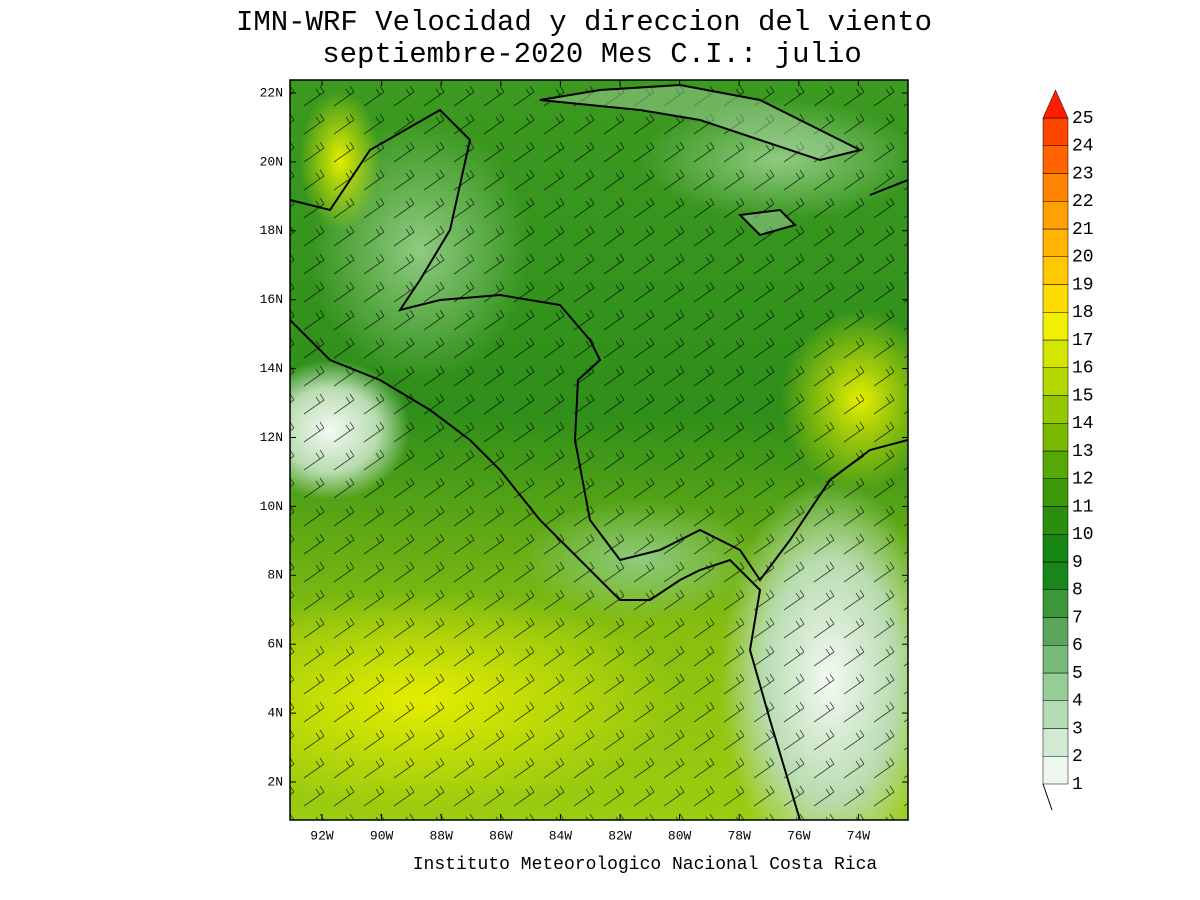  I want to click on title-line: IMN-WRF Velocidad y direccion del viento, so click(584, 22).